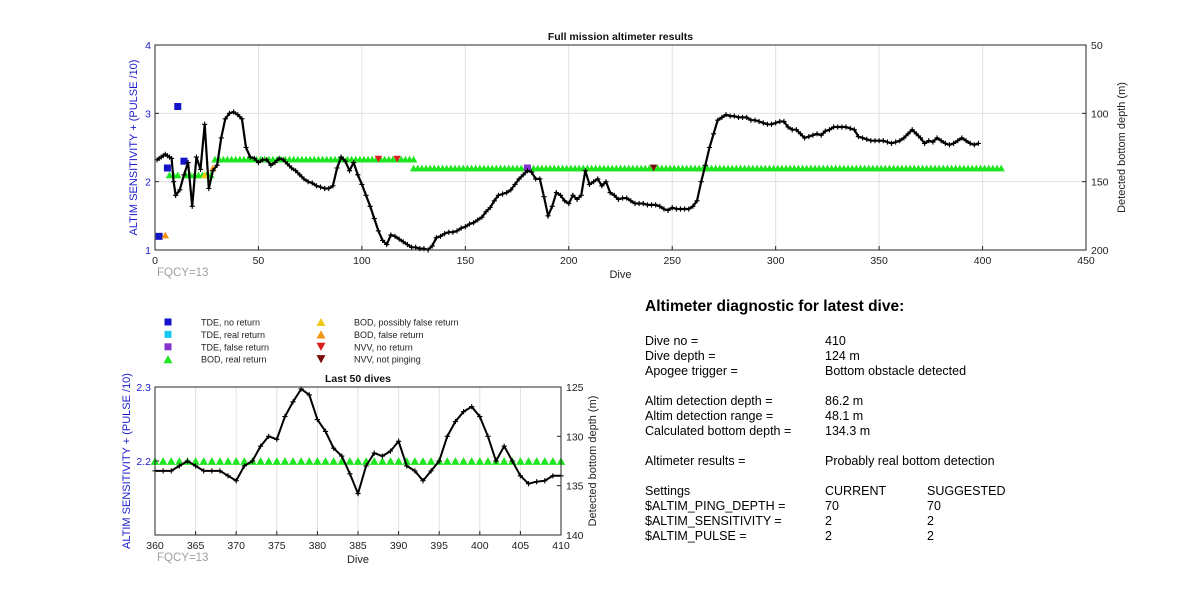 The height and width of the screenshot is (601, 1200). What do you see at coordinates (235, 347) in the screenshot?
I see `legend-label: TDE, false return` at bounding box center [235, 347].